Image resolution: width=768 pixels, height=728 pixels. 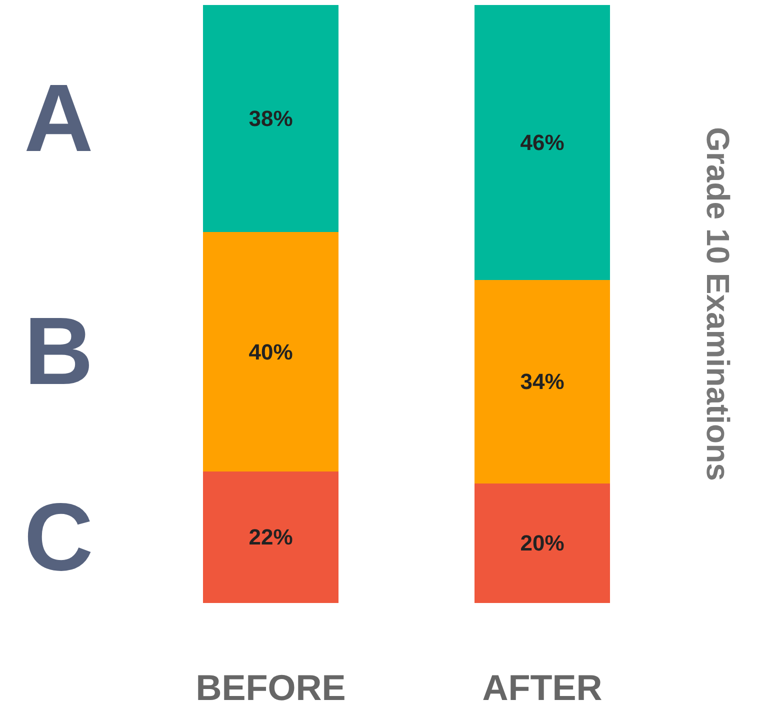 I want to click on series-label: A, so click(x=59, y=118).